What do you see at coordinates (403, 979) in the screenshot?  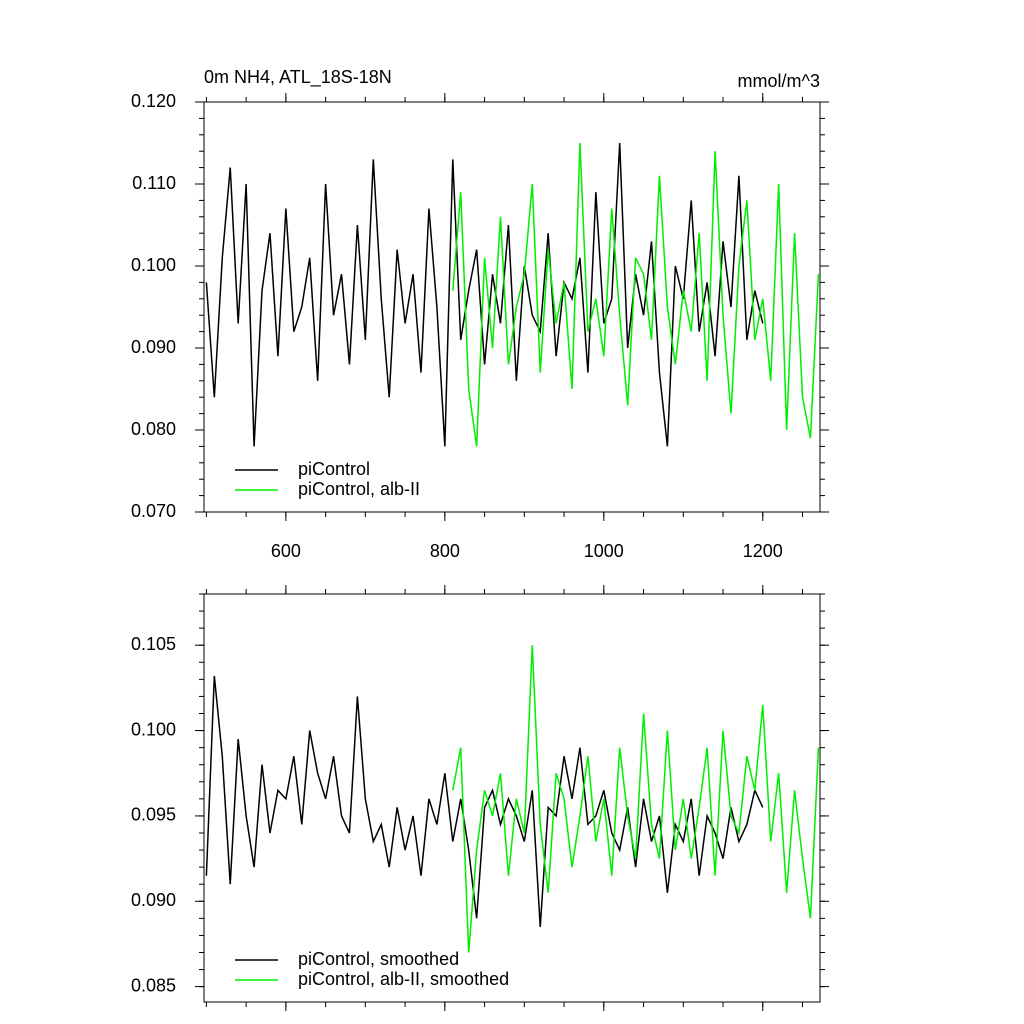 I see `legend-label: piControl, alb-II, smoothed` at bounding box center [403, 979].